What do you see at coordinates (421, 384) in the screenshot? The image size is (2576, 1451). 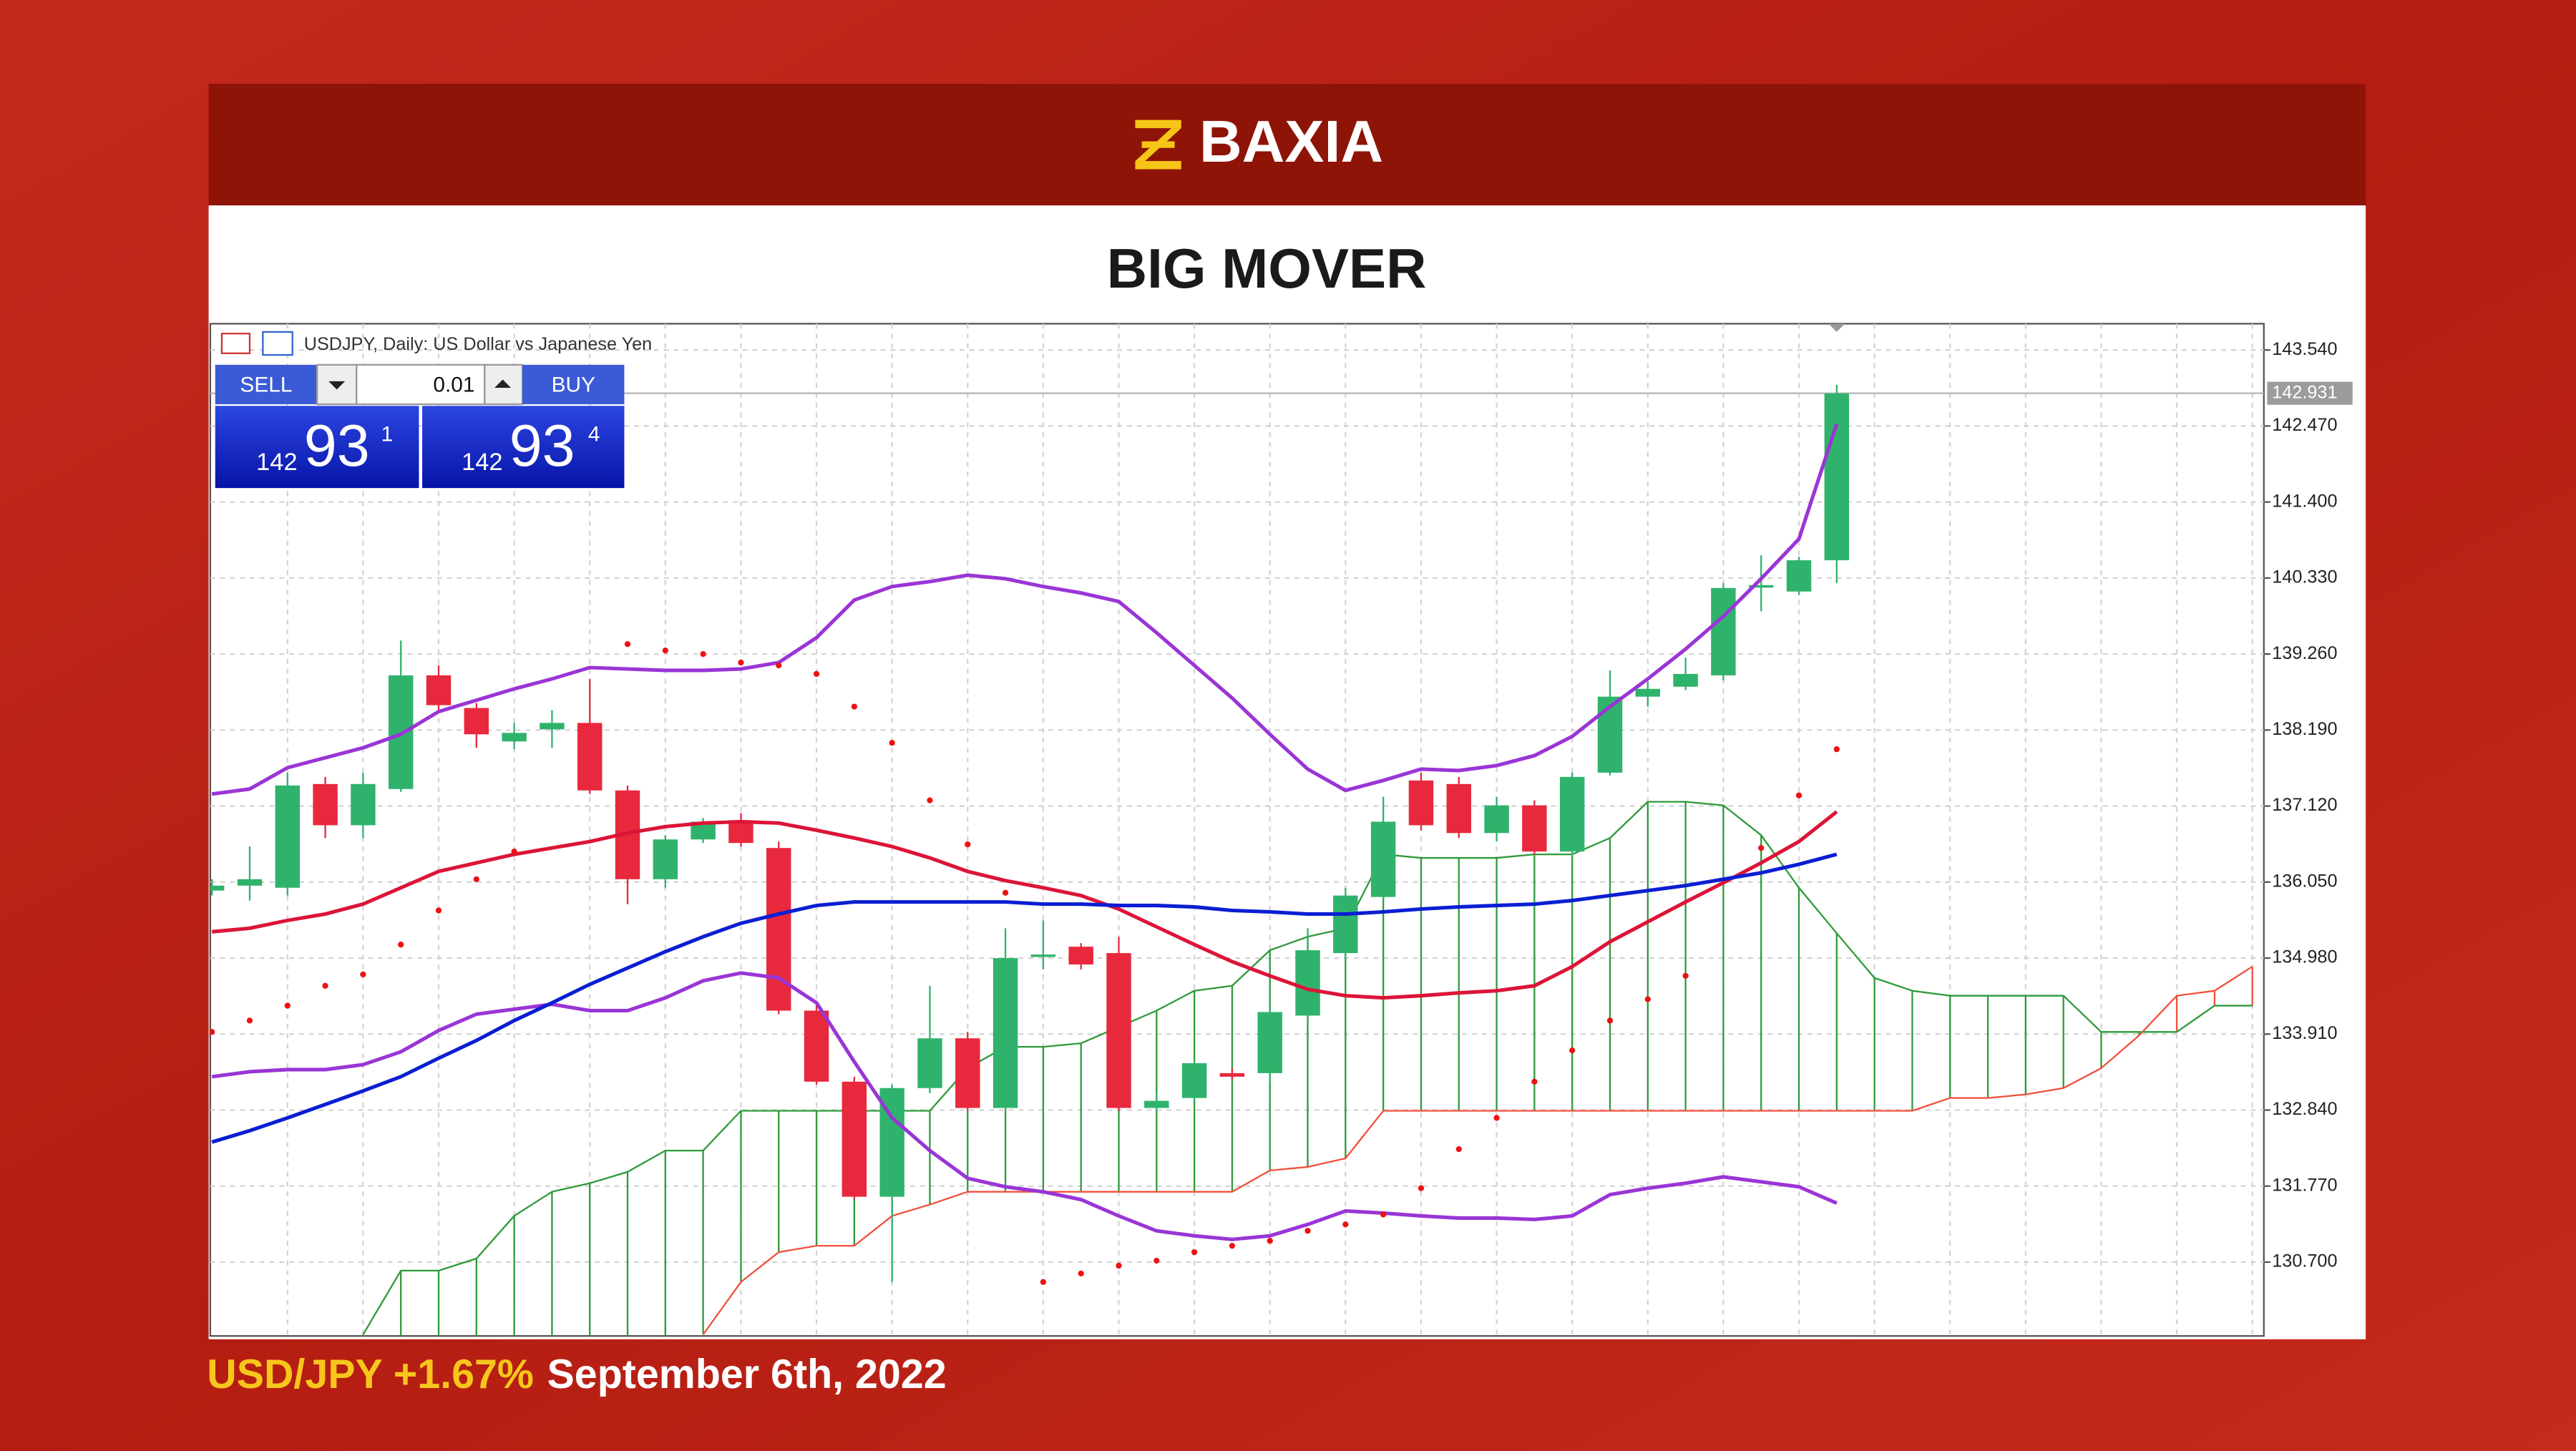 I see `lot-field` at bounding box center [421, 384].